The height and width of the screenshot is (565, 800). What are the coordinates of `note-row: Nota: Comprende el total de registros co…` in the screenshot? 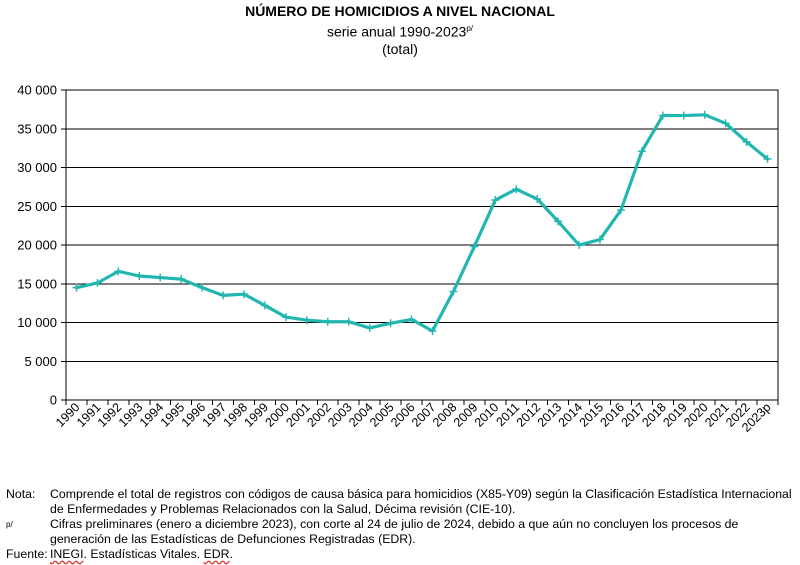 It's located at (401, 502).